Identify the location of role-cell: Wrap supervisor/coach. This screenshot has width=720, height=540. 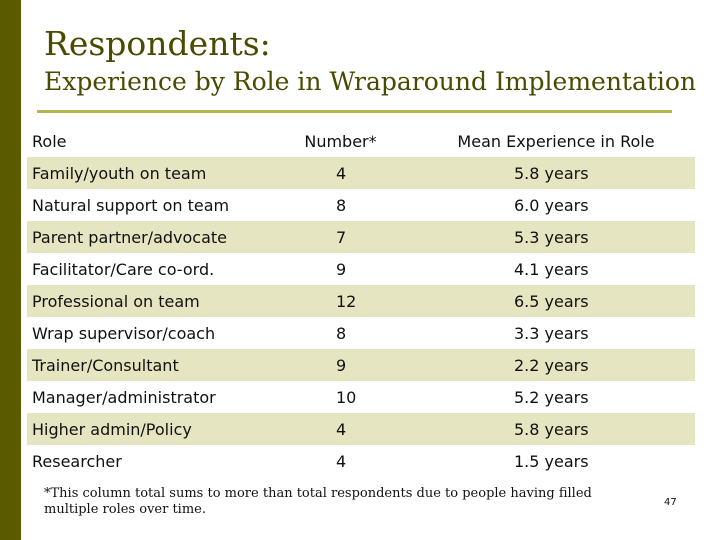
(124, 333).